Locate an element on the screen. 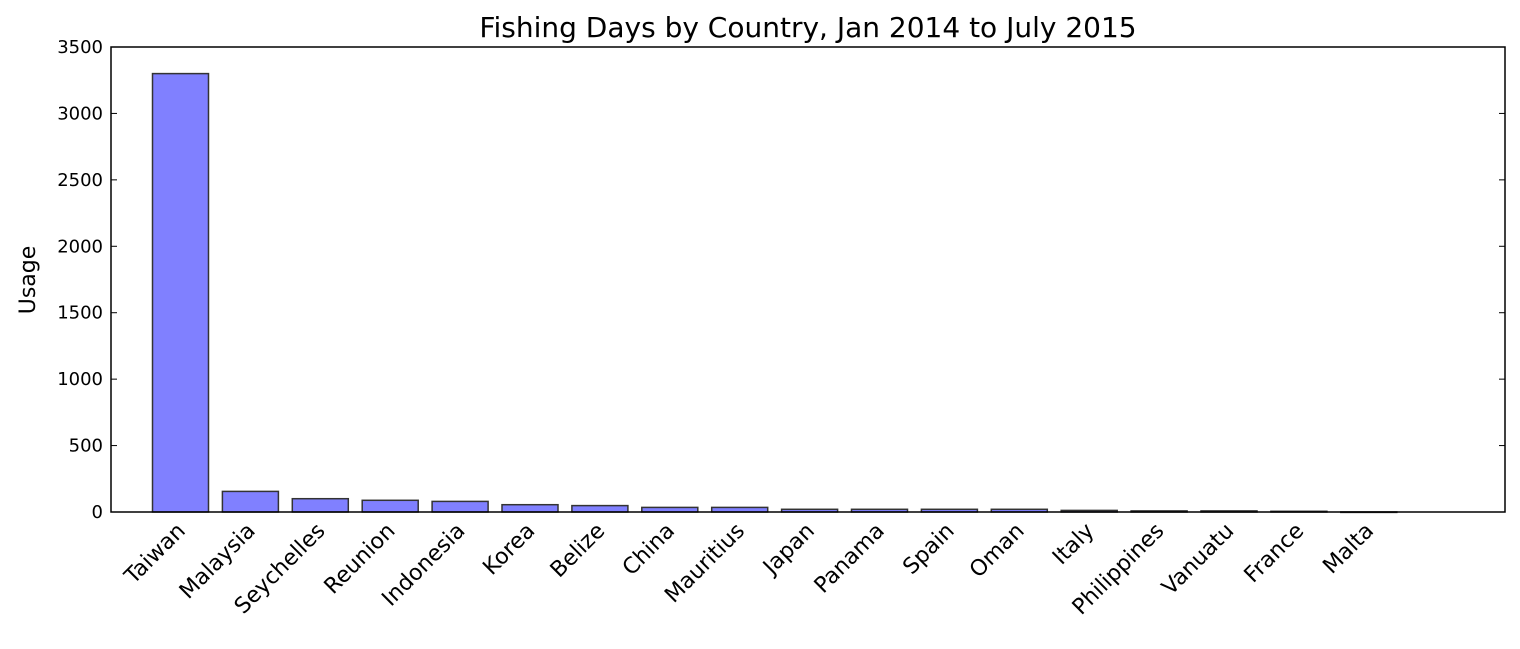 This screenshot has width=1520, height=649. bar-indonesia is located at coordinates (460, 506).